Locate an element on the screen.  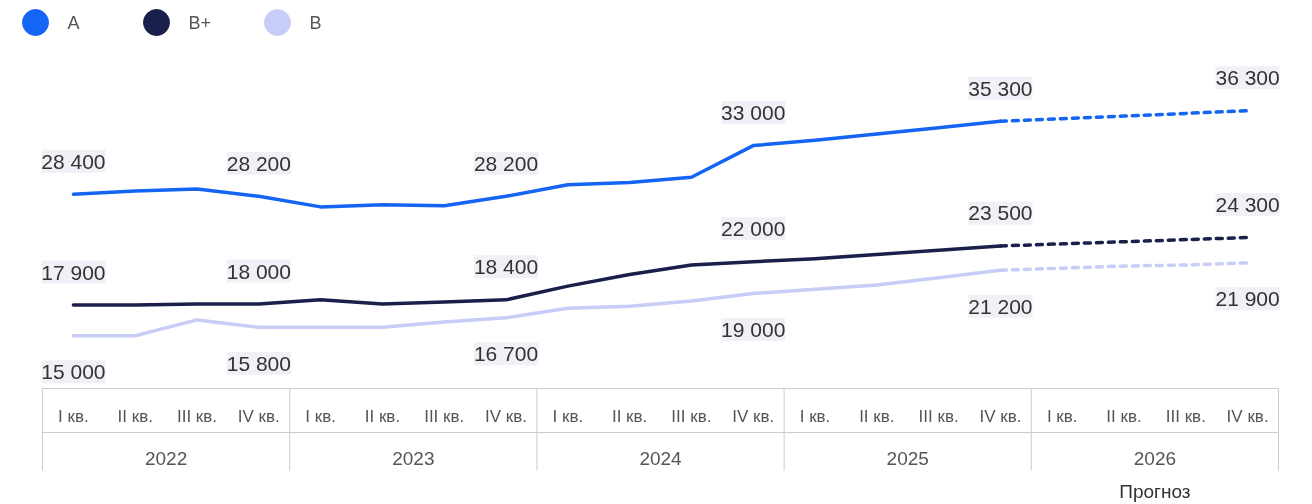
data-label: 17 900 is located at coordinates (73, 272).